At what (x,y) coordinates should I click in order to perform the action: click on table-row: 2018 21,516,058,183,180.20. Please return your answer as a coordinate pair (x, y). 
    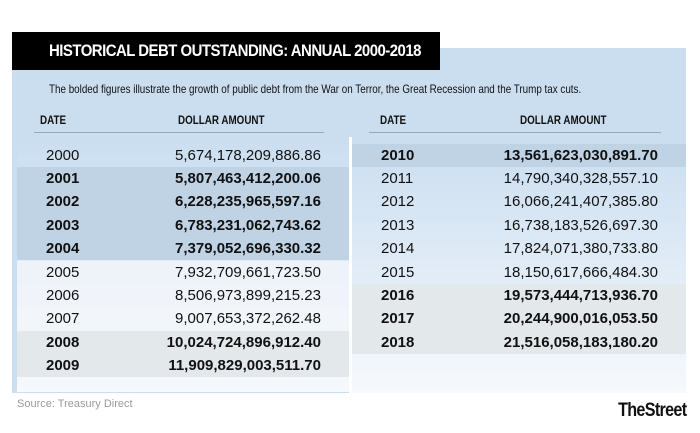
    Looking at the image, I should click on (519, 342).